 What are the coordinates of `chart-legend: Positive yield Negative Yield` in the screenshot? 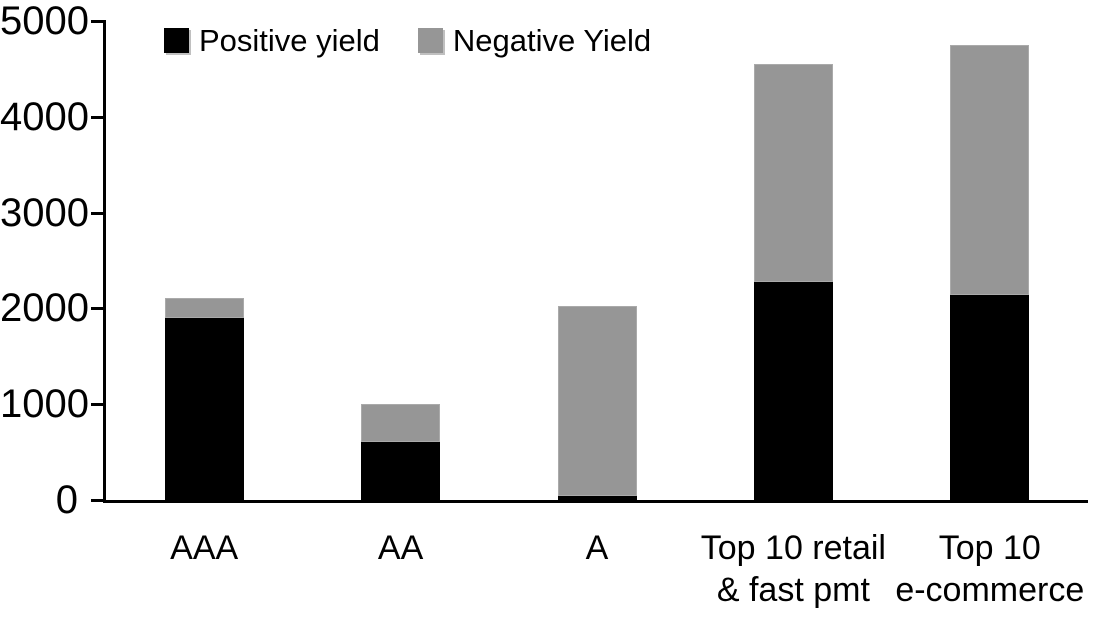 It's located at (407, 40).